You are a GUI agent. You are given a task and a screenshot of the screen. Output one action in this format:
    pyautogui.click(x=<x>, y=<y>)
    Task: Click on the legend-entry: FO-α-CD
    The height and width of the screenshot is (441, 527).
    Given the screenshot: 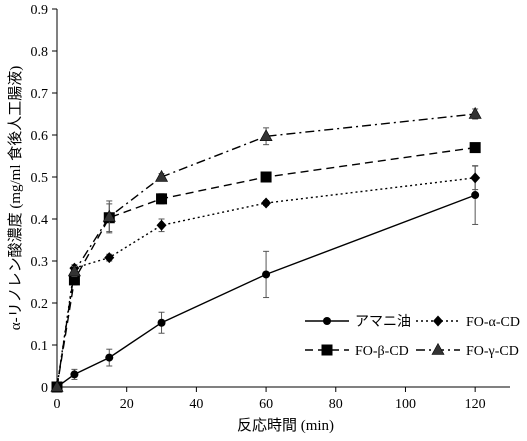 What is the action you would take?
    pyautogui.click(x=468, y=322)
    